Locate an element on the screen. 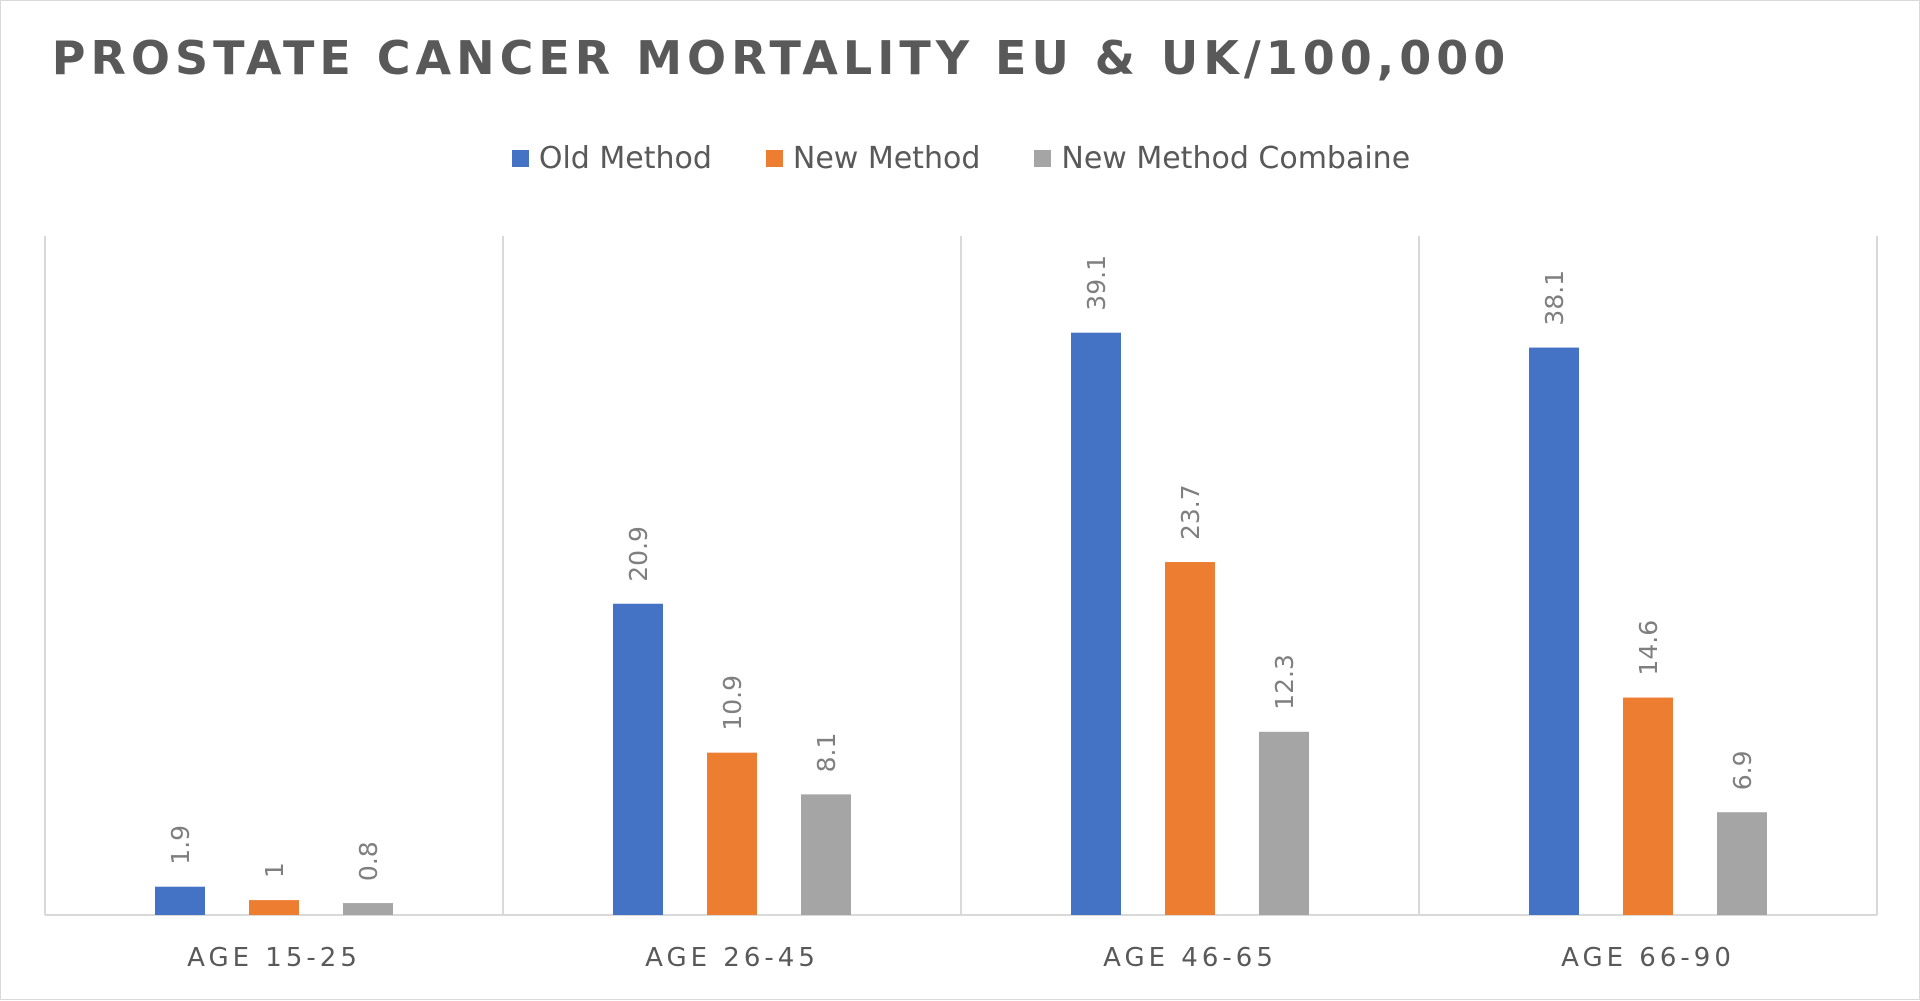  legend-item-old-method: Old Method is located at coordinates (611, 158).